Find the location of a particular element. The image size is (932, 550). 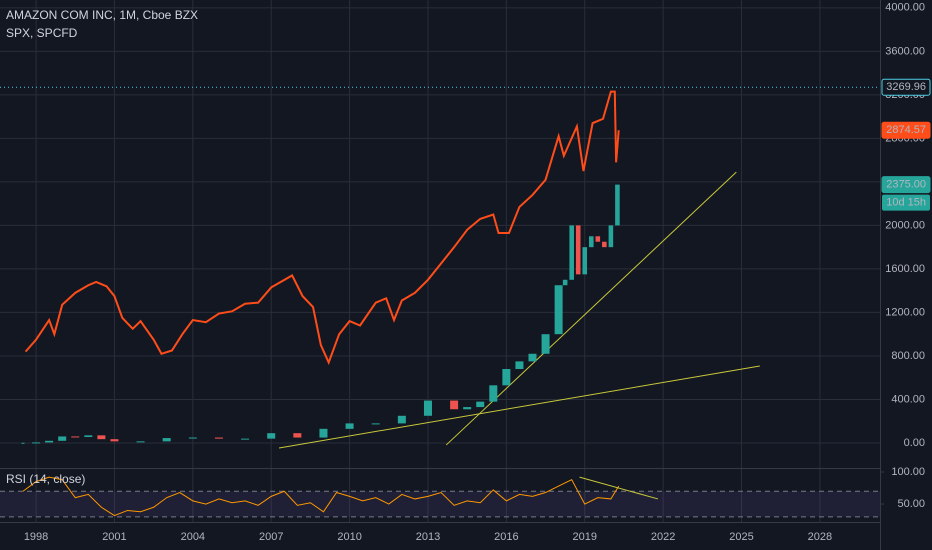

x-tick-label: 2016 is located at coordinates (506, 537).